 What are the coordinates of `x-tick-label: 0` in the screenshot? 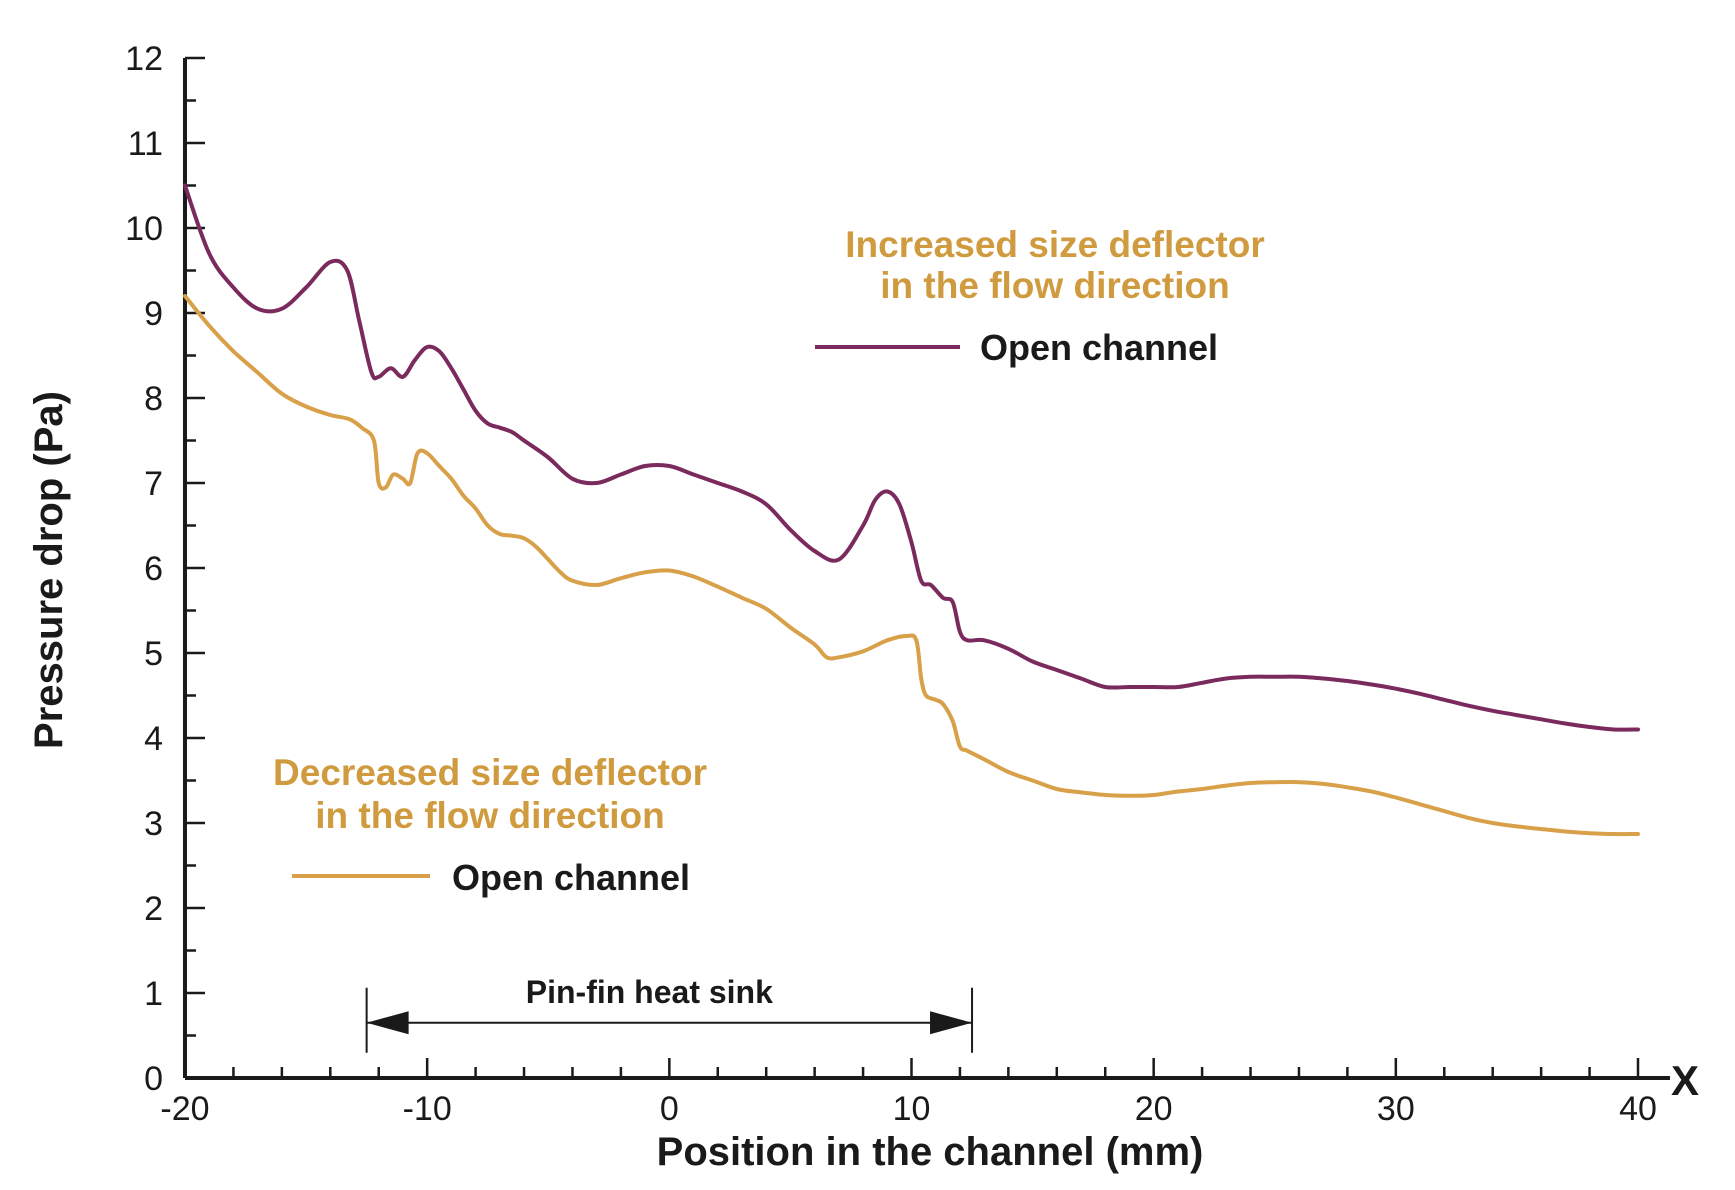 It's located at (669, 1109).